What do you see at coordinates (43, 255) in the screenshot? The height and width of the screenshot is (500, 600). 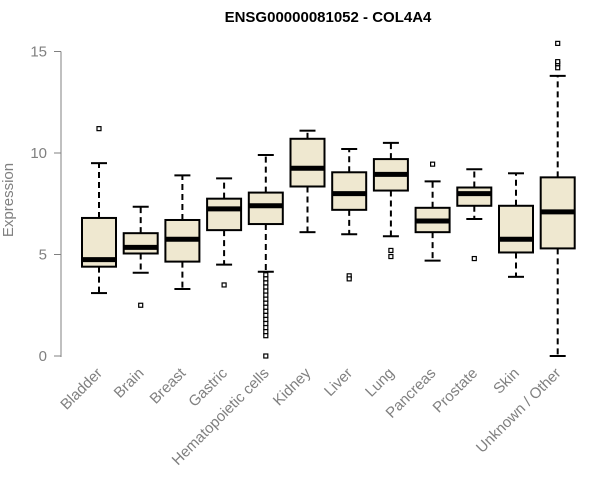 I see `y-tick-label: 5` at bounding box center [43, 255].